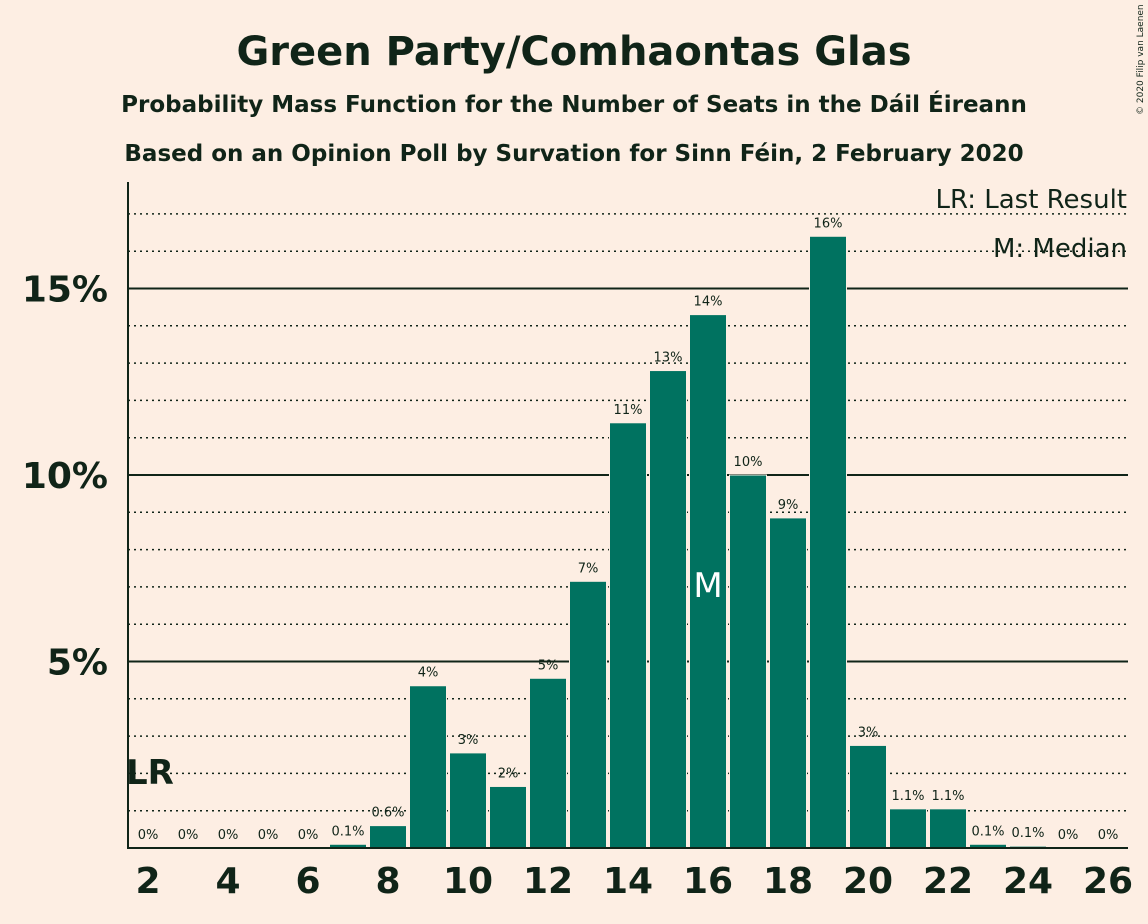  I want to click on last-result-marker: LR, so click(150, 773).